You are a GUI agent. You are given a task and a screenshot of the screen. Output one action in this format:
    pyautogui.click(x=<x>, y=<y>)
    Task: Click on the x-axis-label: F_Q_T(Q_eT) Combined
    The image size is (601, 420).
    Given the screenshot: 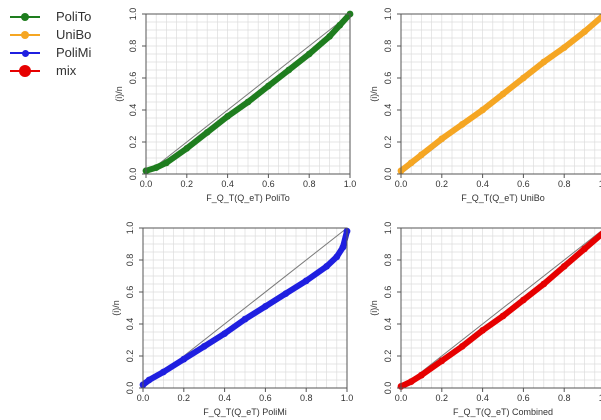 What is the action you would take?
    pyautogui.click(x=503, y=412)
    